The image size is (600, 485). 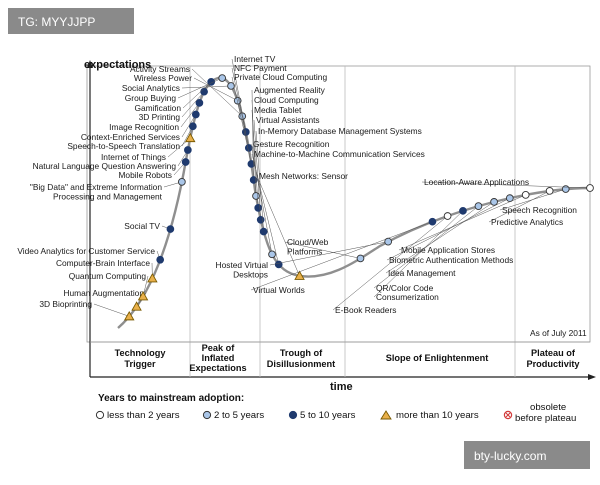 What do you see at coordinates (592, 377) in the screenshot?
I see `x-axis-arrow` at bounding box center [592, 377].